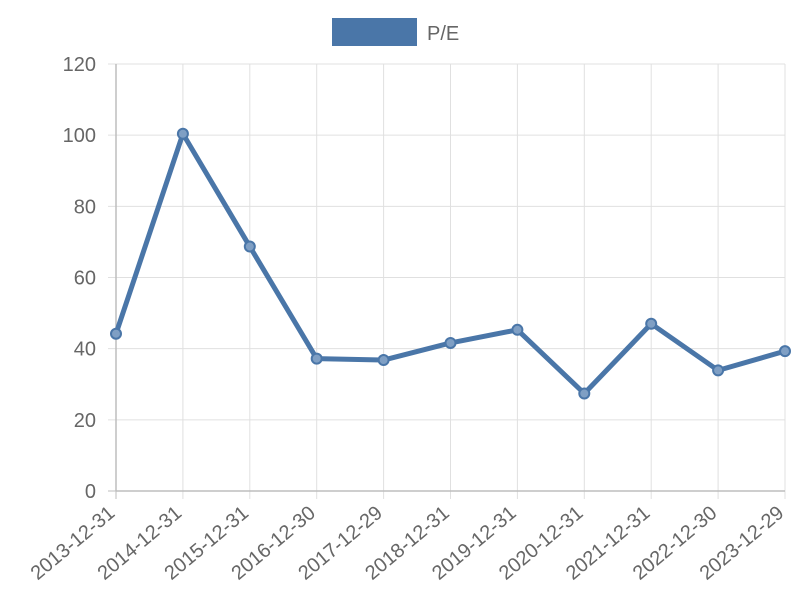  Describe the element at coordinates (79, 65) in the screenshot. I see `y-tick-label: 120` at that location.